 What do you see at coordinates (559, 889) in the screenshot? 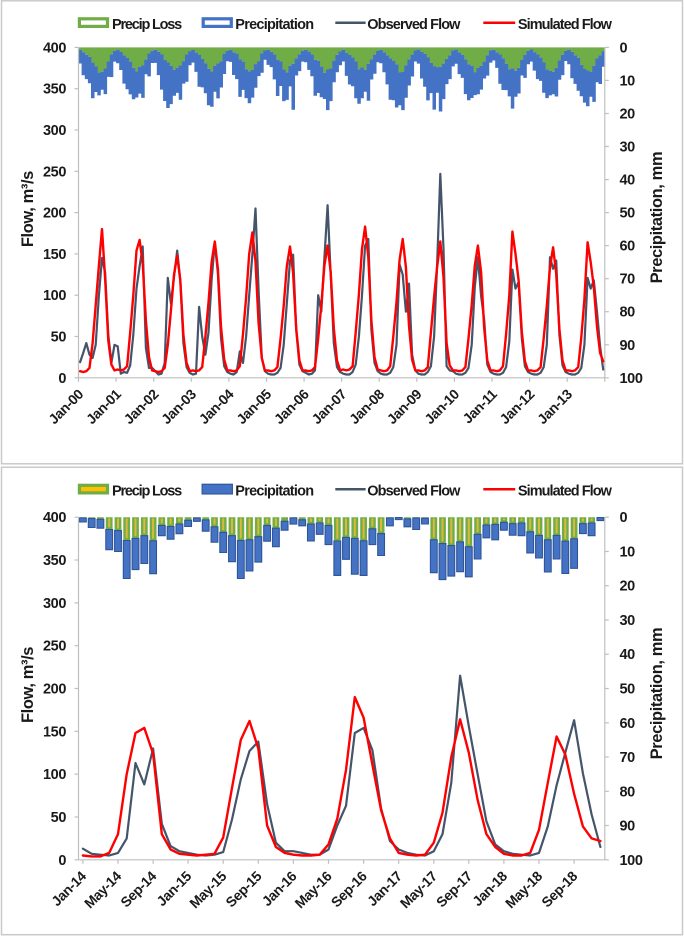
I see `svg-text: Sep-18` at bounding box center [559, 889].